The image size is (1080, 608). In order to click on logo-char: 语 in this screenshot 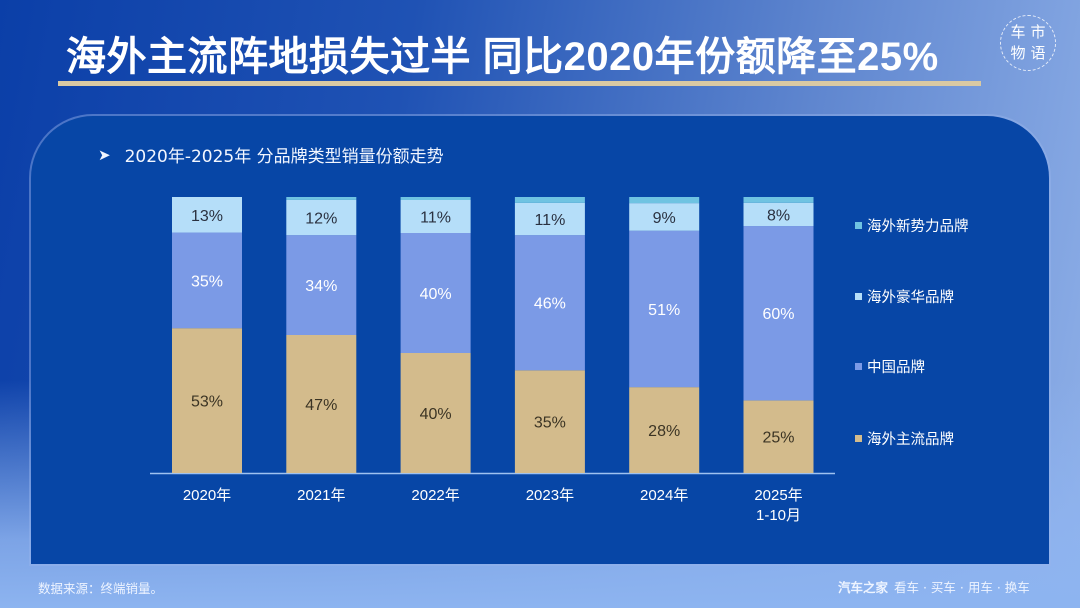, I will do `click(1038, 53)`.